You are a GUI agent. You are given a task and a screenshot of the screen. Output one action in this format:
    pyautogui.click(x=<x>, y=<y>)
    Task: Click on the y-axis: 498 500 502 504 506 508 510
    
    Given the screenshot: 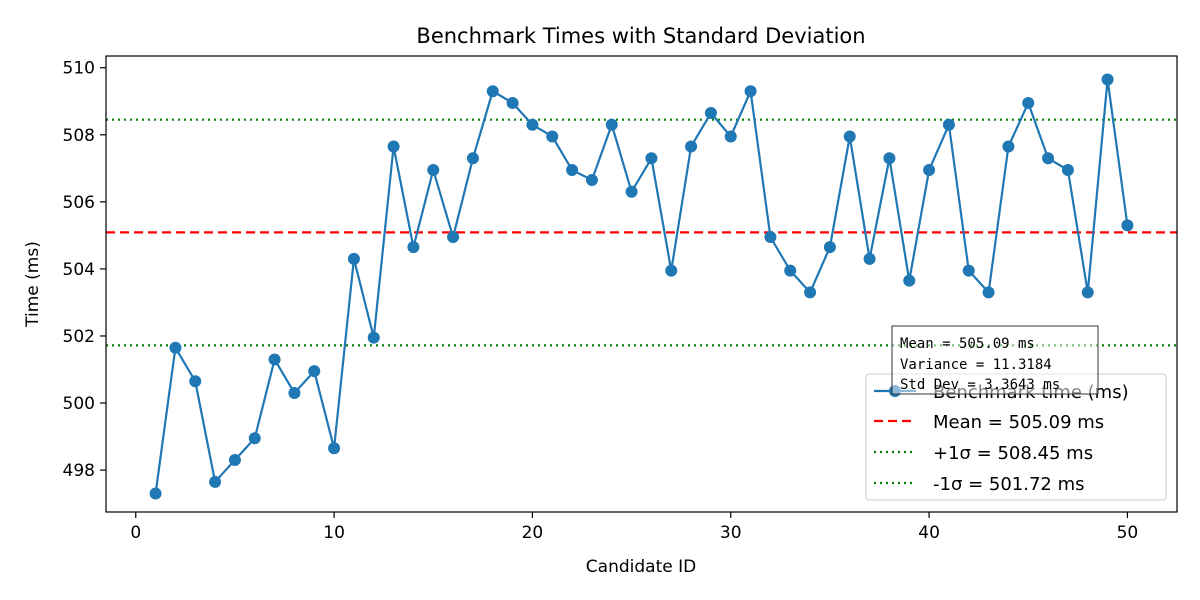 What is the action you would take?
    pyautogui.click(x=84, y=270)
    